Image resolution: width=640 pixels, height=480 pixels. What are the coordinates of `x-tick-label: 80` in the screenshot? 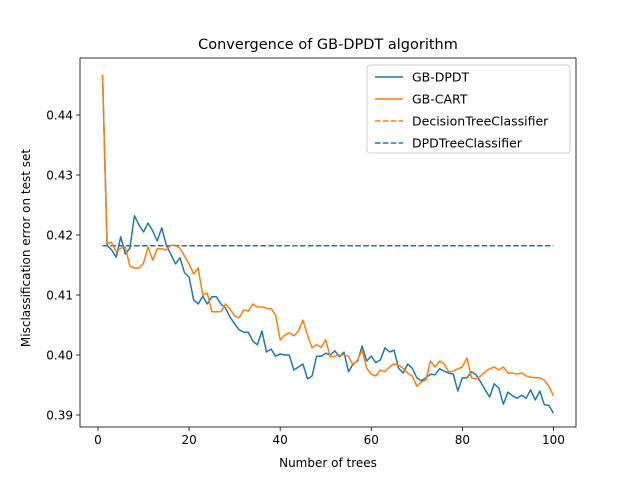 It's located at (462, 440).